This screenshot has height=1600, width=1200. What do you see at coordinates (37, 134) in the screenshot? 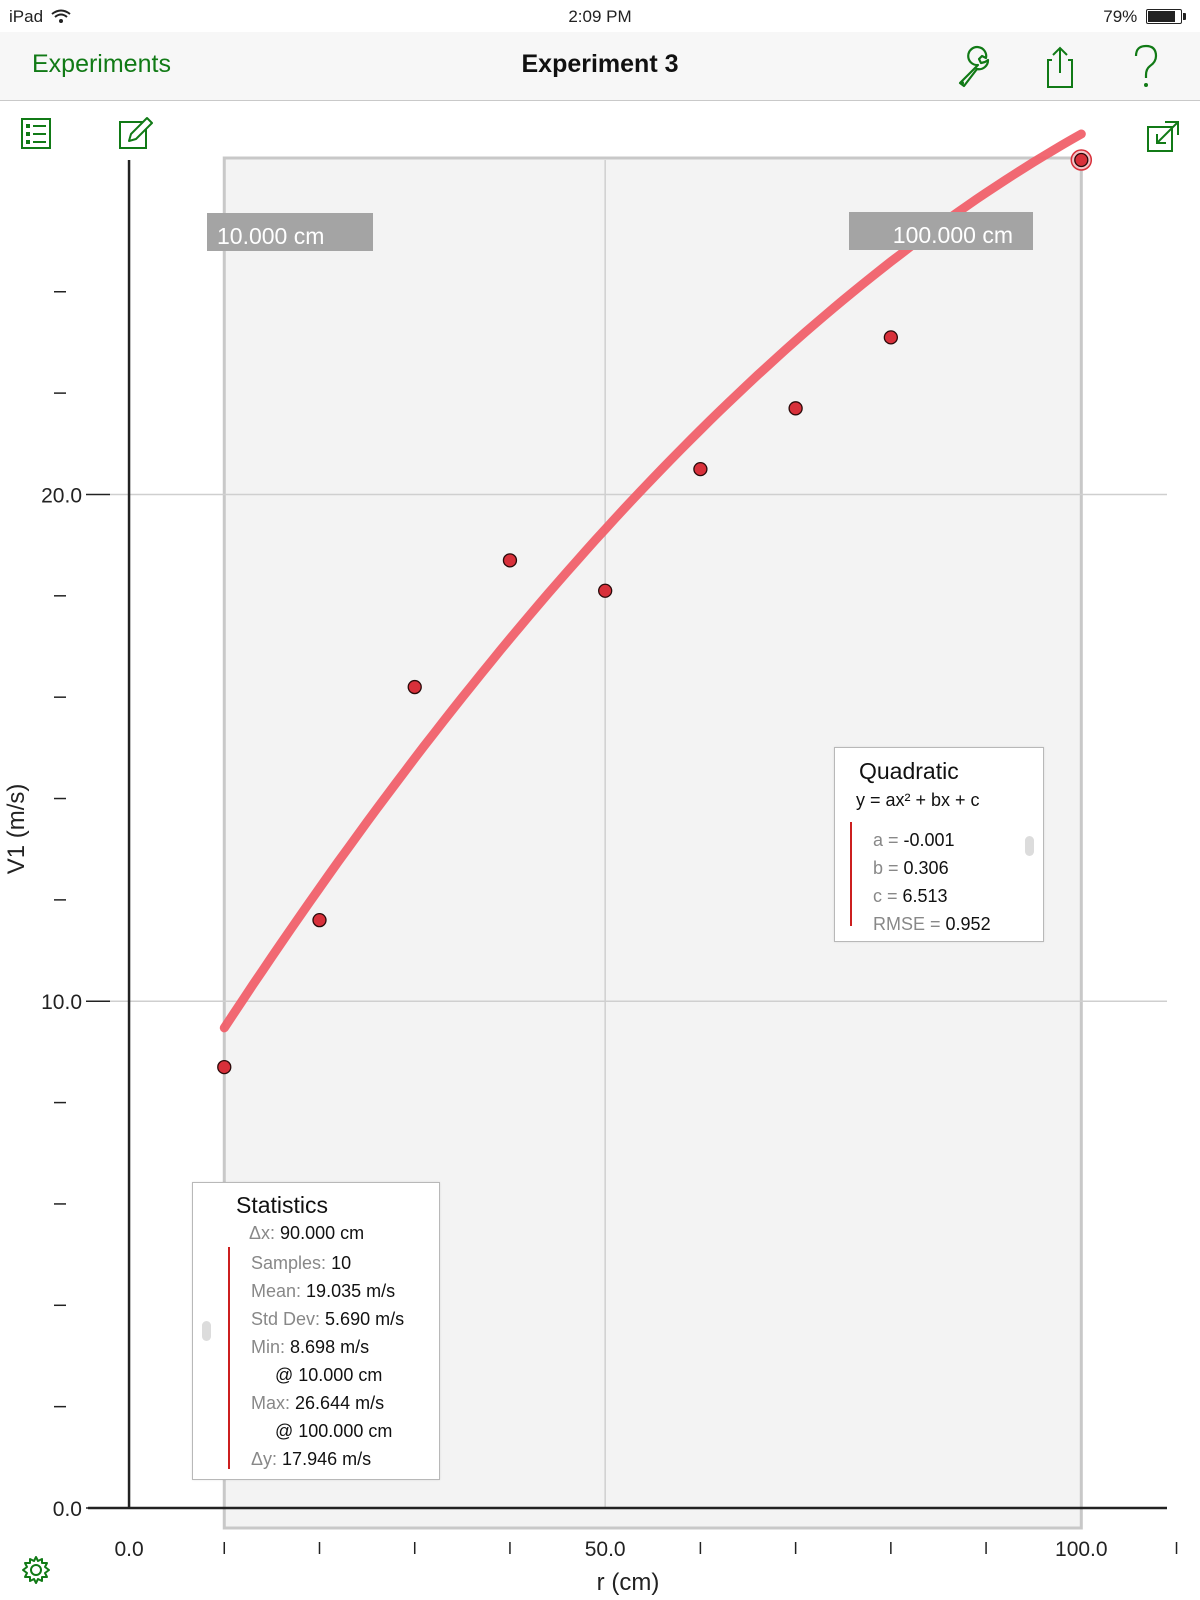
I see `data-table-icon` at bounding box center [37, 134].